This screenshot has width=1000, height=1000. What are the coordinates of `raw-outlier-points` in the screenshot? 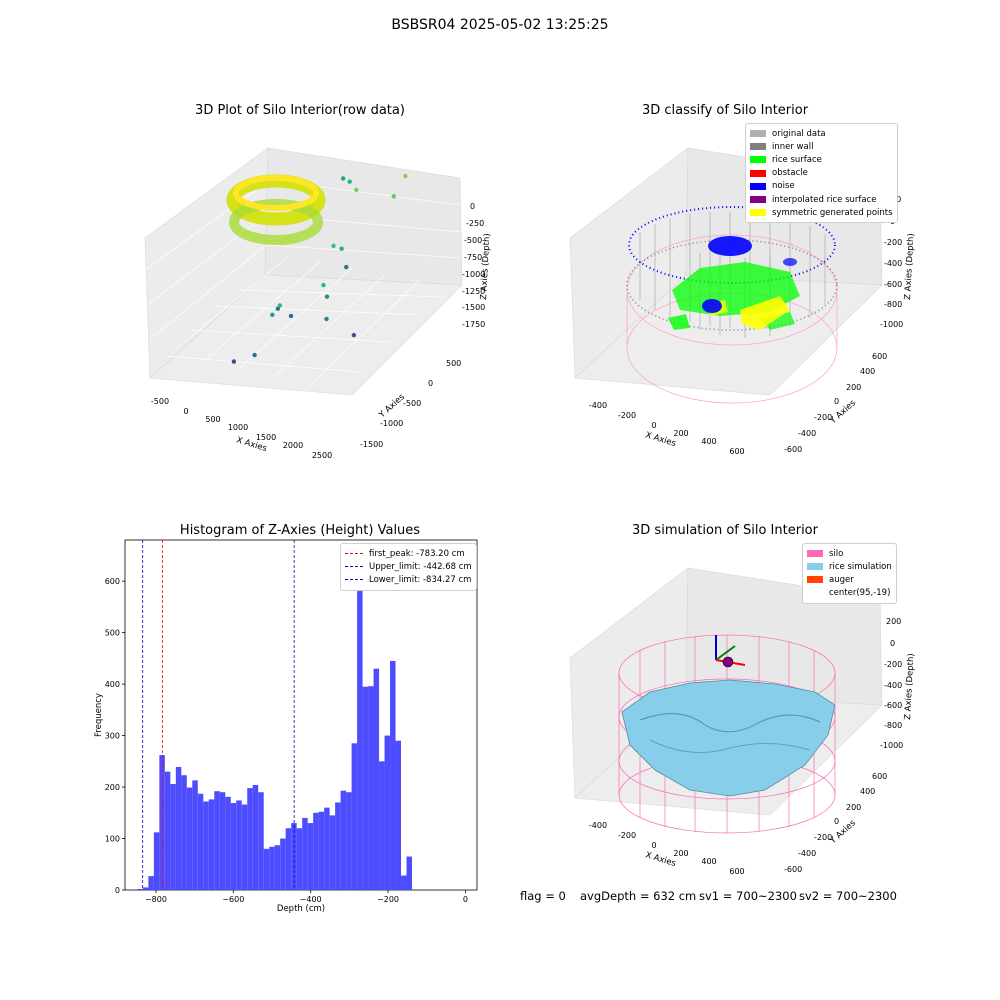 It's located at (319, 268).